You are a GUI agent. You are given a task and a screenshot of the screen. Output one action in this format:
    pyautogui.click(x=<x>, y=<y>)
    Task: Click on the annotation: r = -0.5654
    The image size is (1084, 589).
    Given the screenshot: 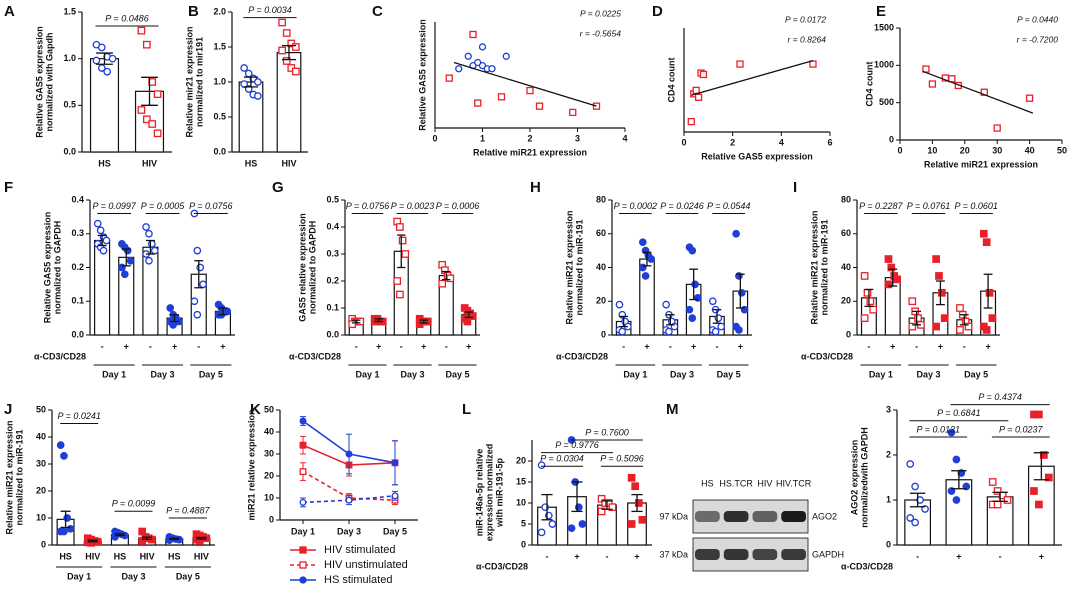 What is the action you would take?
    pyautogui.click(x=601, y=33)
    